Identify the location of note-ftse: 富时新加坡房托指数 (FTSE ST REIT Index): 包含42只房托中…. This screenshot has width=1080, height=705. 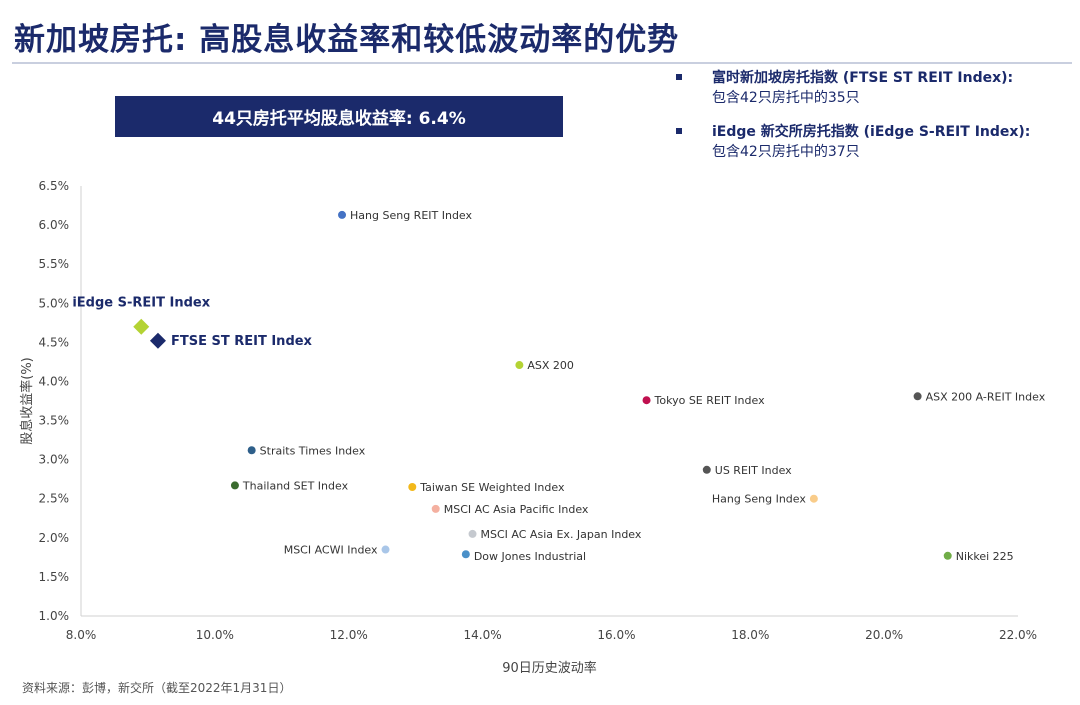
(876, 88).